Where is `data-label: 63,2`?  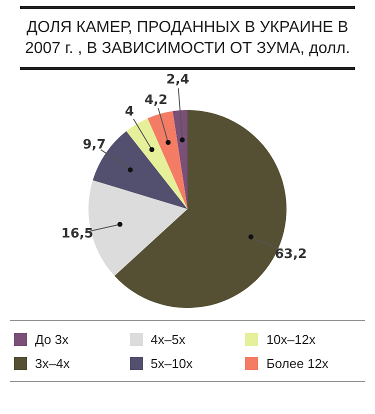 data-label: 63,2 is located at coordinates (290, 254).